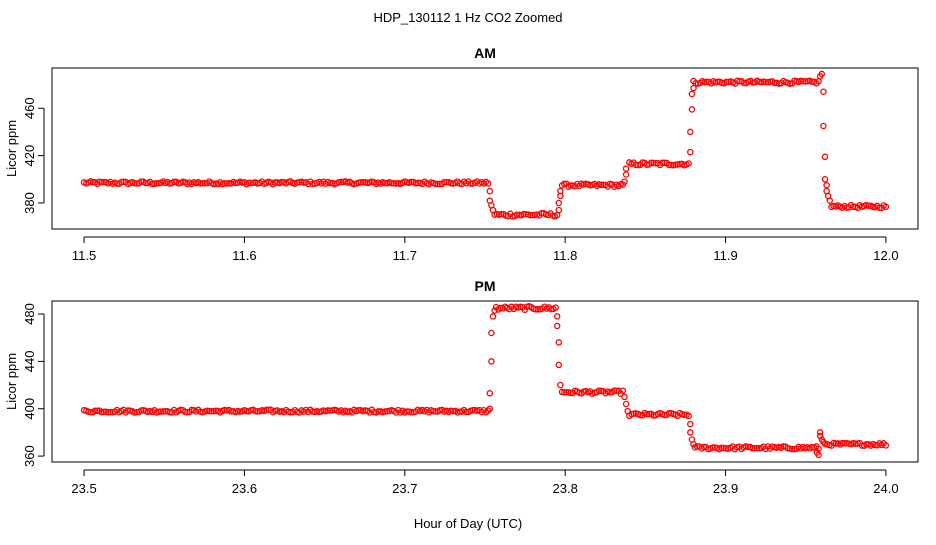 The width and height of the screenshot is (936, 545). What do you see at coordinates (565, 488) in the screenshot?
I see `x-tick-label: 23.8` at bounding box center [565, 488].